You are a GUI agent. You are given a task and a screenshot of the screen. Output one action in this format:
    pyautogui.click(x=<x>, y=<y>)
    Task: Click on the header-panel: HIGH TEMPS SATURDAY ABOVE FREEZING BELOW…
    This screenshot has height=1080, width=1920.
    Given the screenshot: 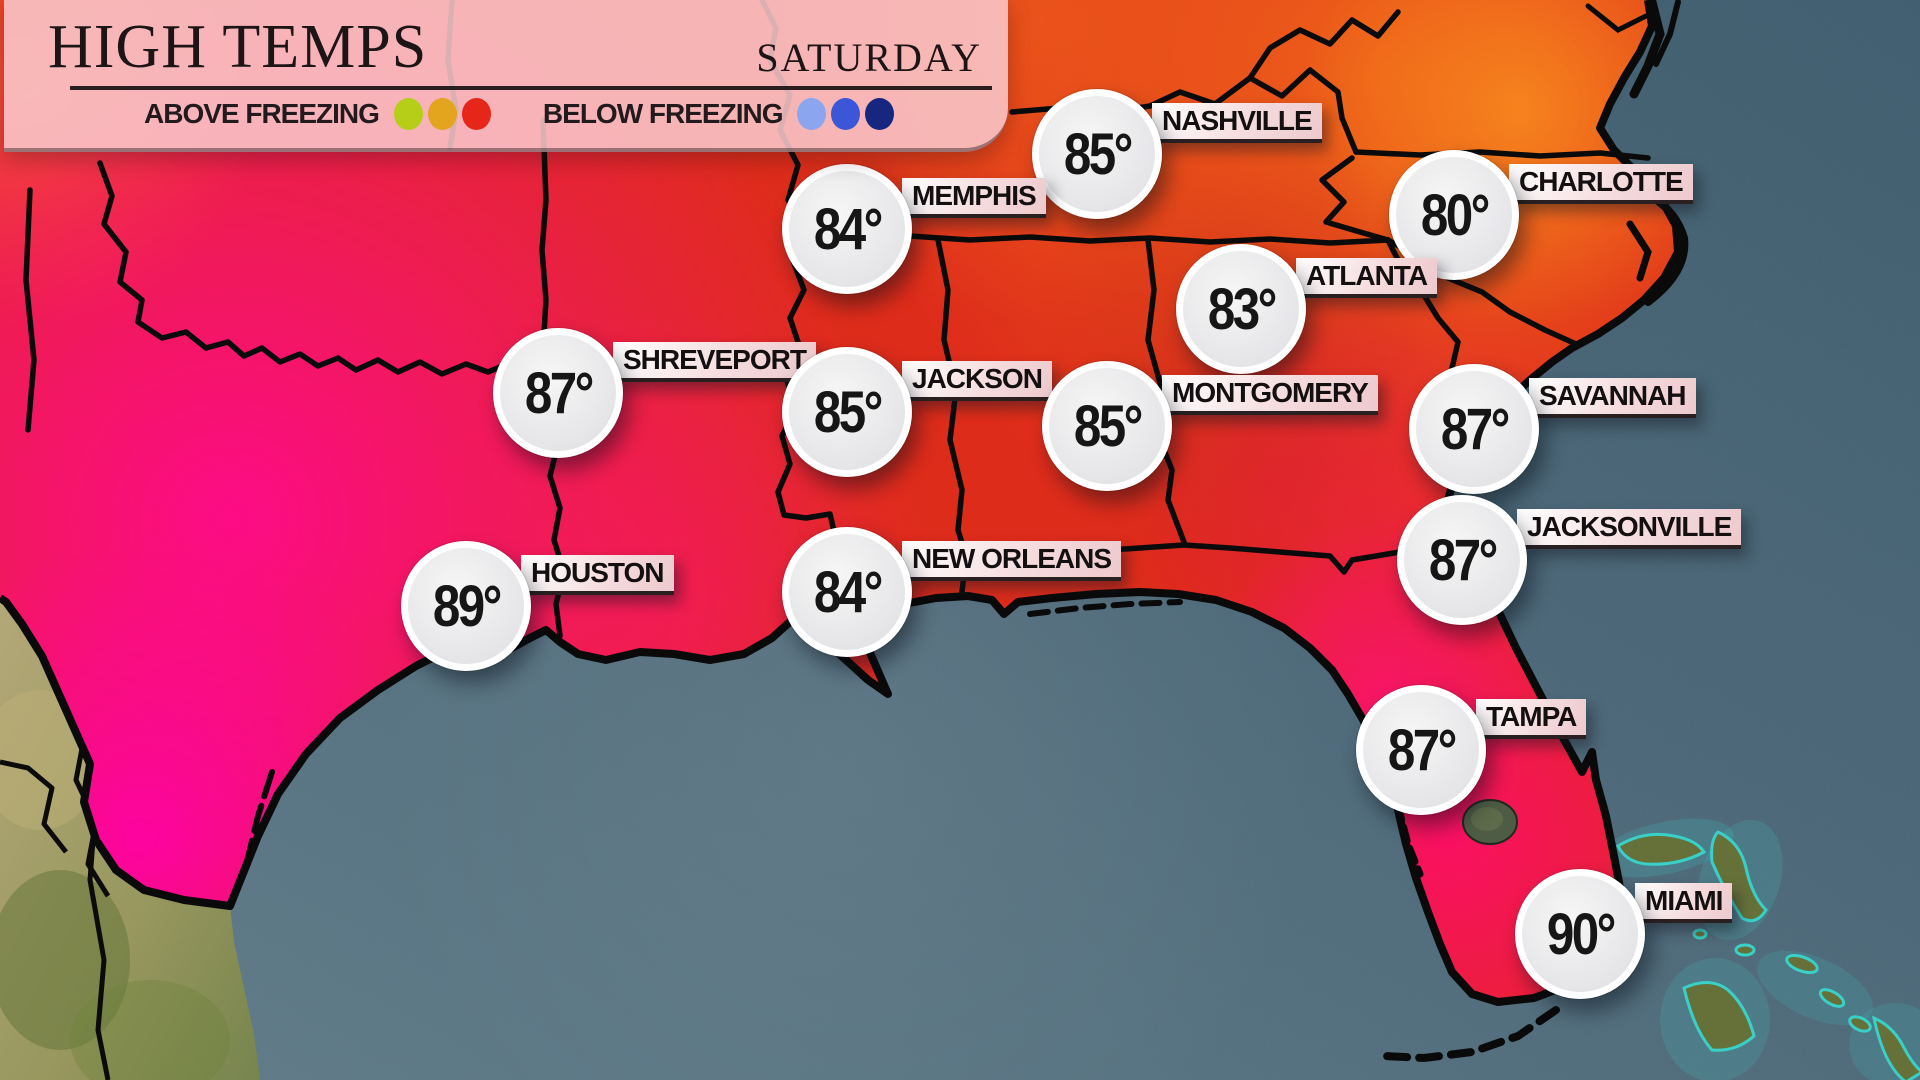 What is the action you would take?
    pyautogui.click(x=506, y=76)
    